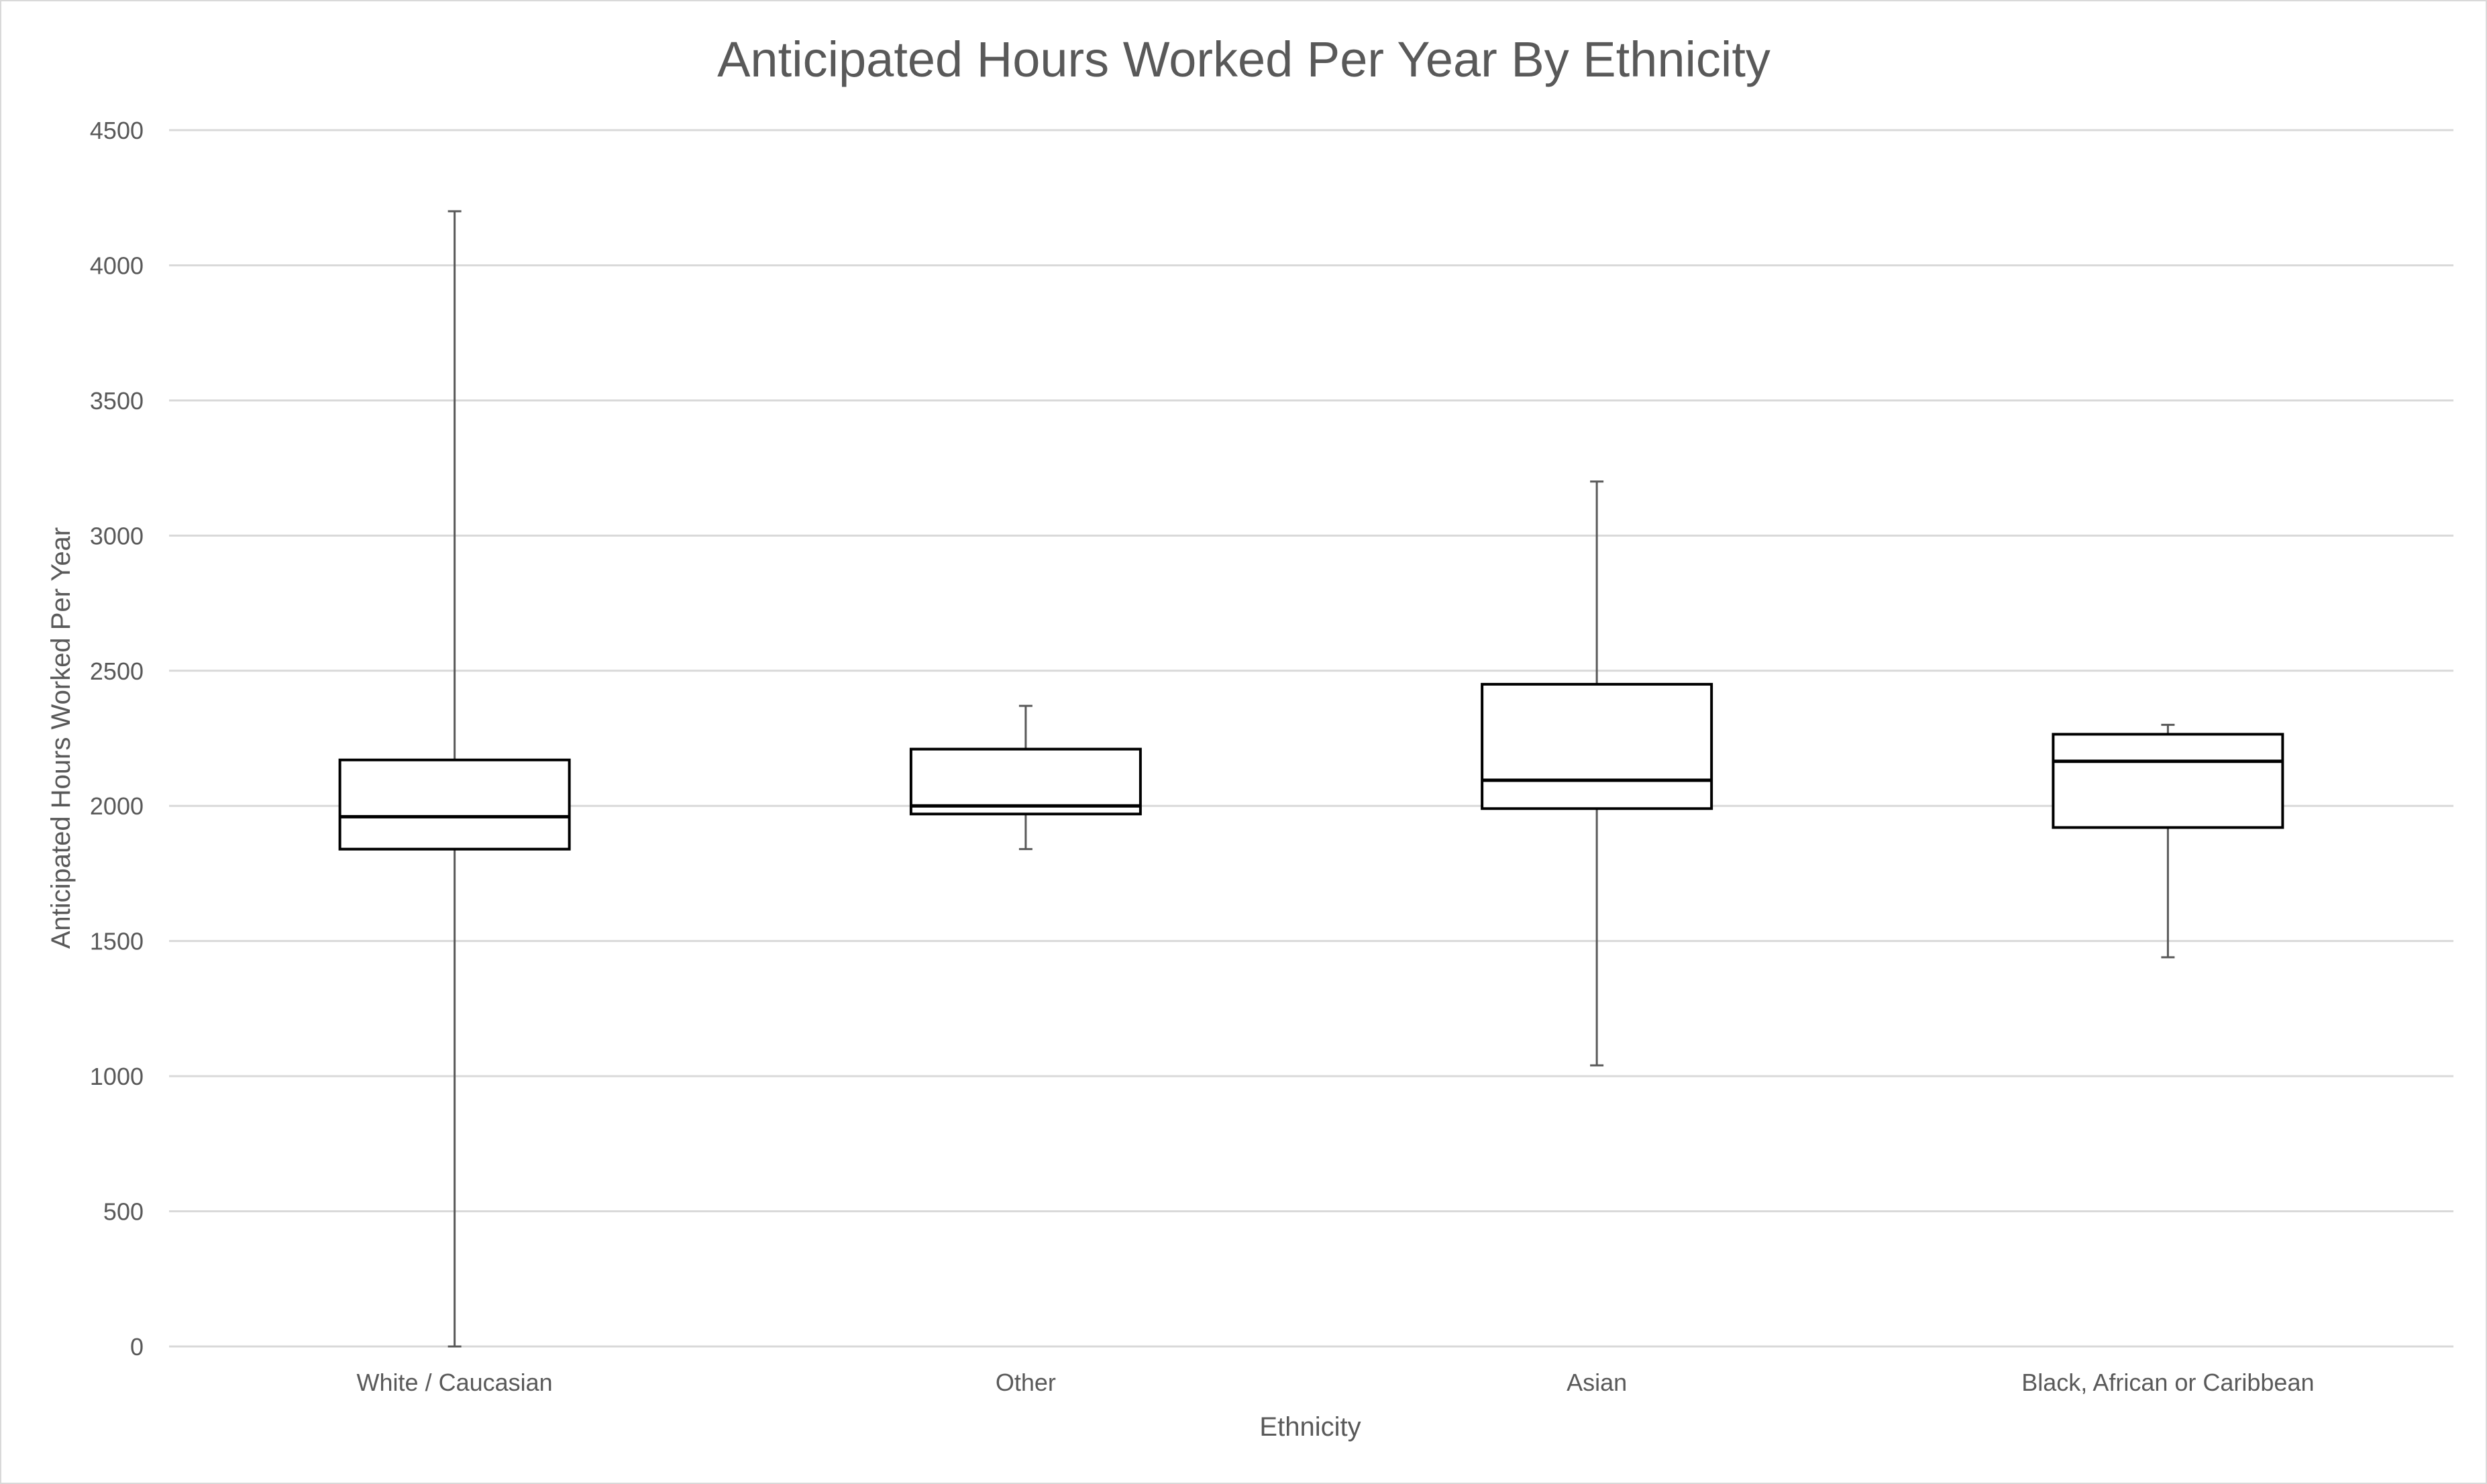 The width and height of the screenshot is (2487, 1484). What do you see at coordinates (137, 1347) in the screenshot?
I see `y-tick-label: 0` at bounding box center [137, 1347].